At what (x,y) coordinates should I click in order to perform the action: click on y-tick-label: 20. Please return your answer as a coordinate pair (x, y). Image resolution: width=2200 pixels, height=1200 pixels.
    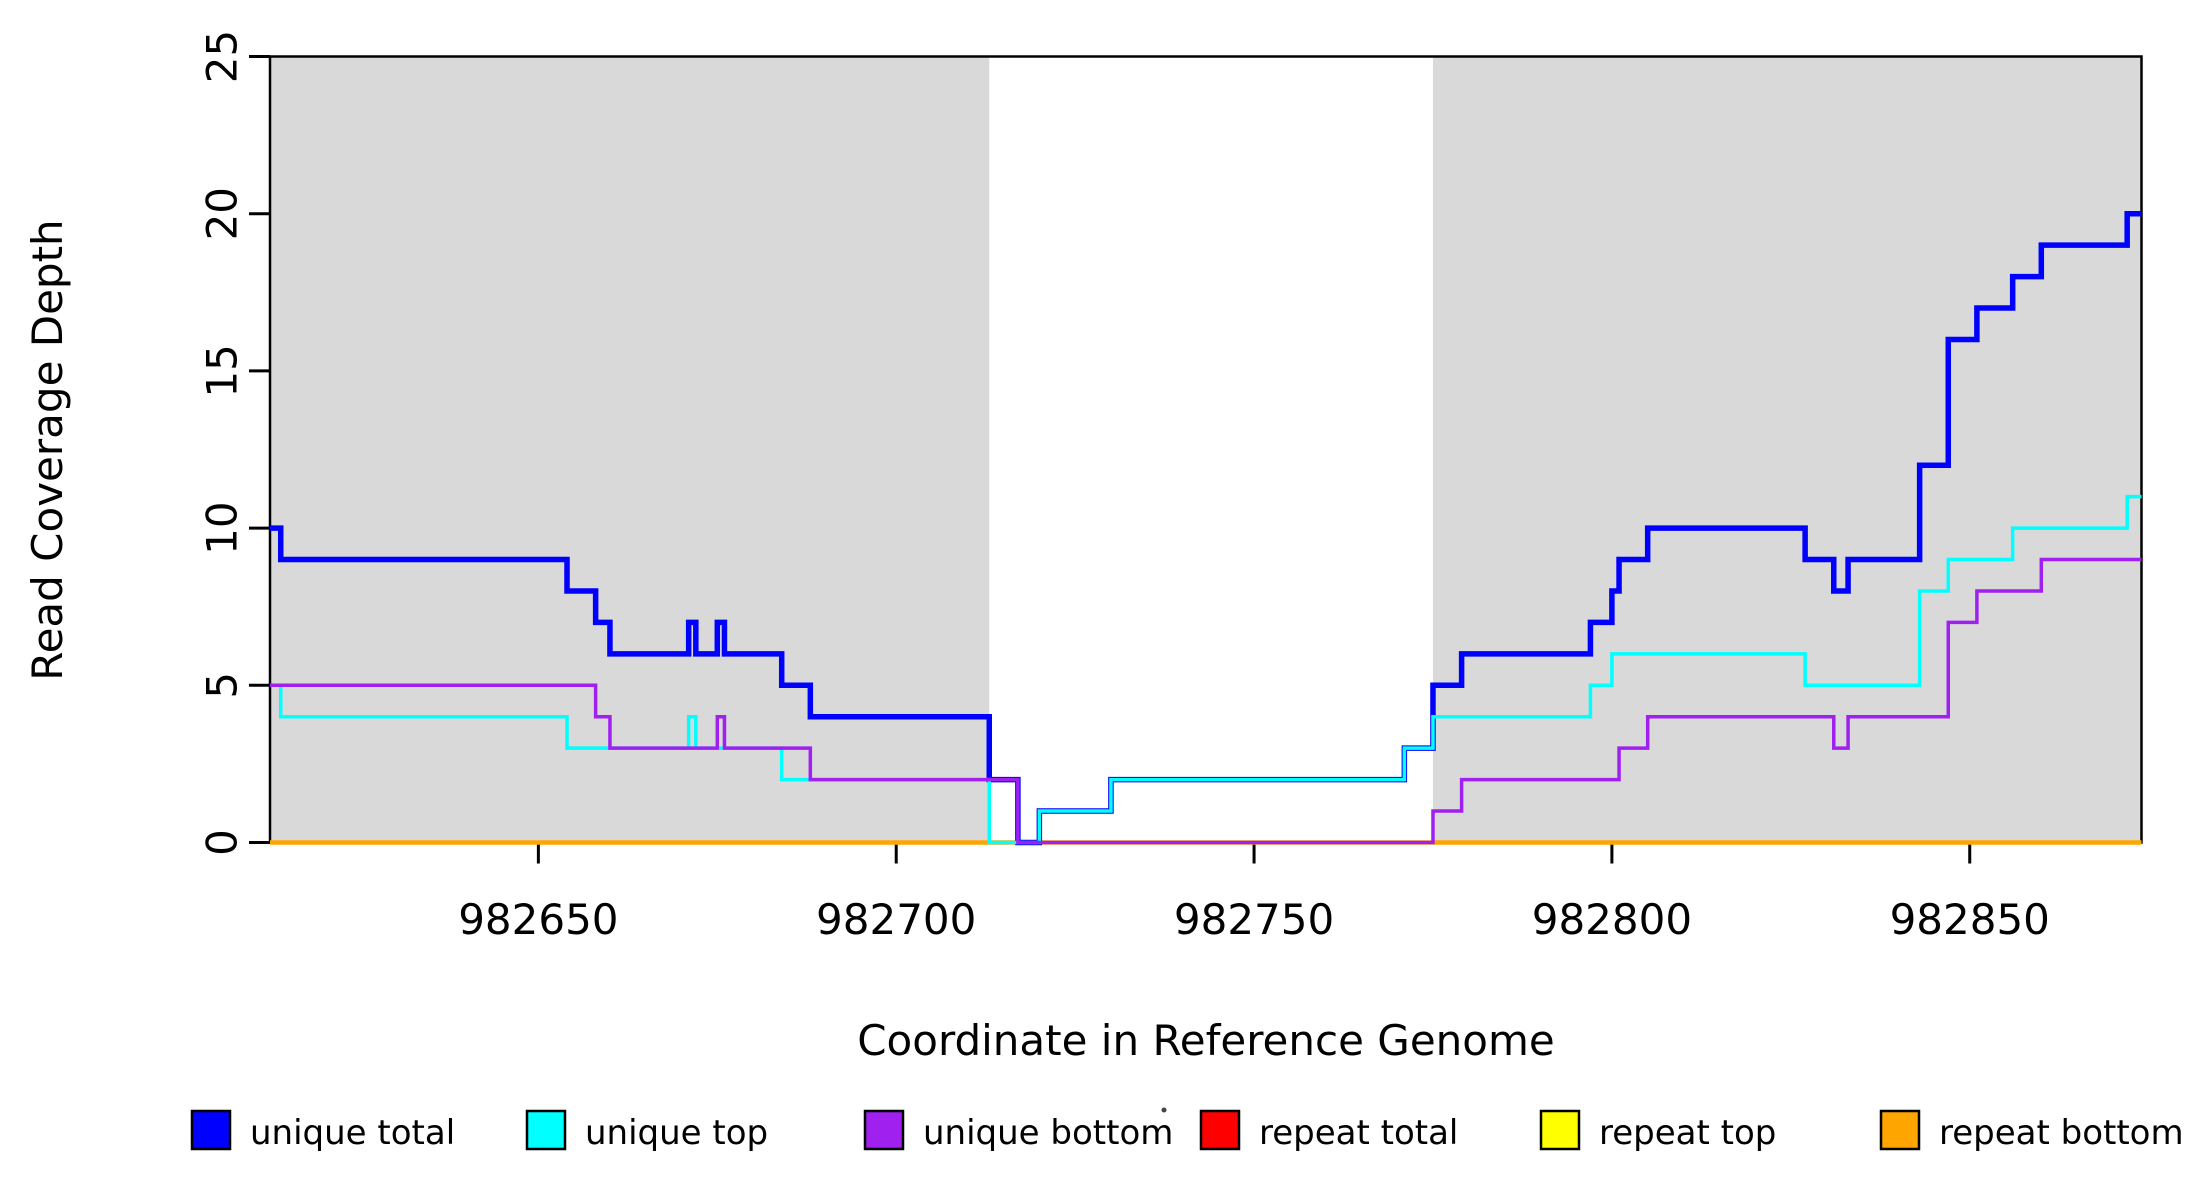
    Looking at the image, I should click on (222, 213).